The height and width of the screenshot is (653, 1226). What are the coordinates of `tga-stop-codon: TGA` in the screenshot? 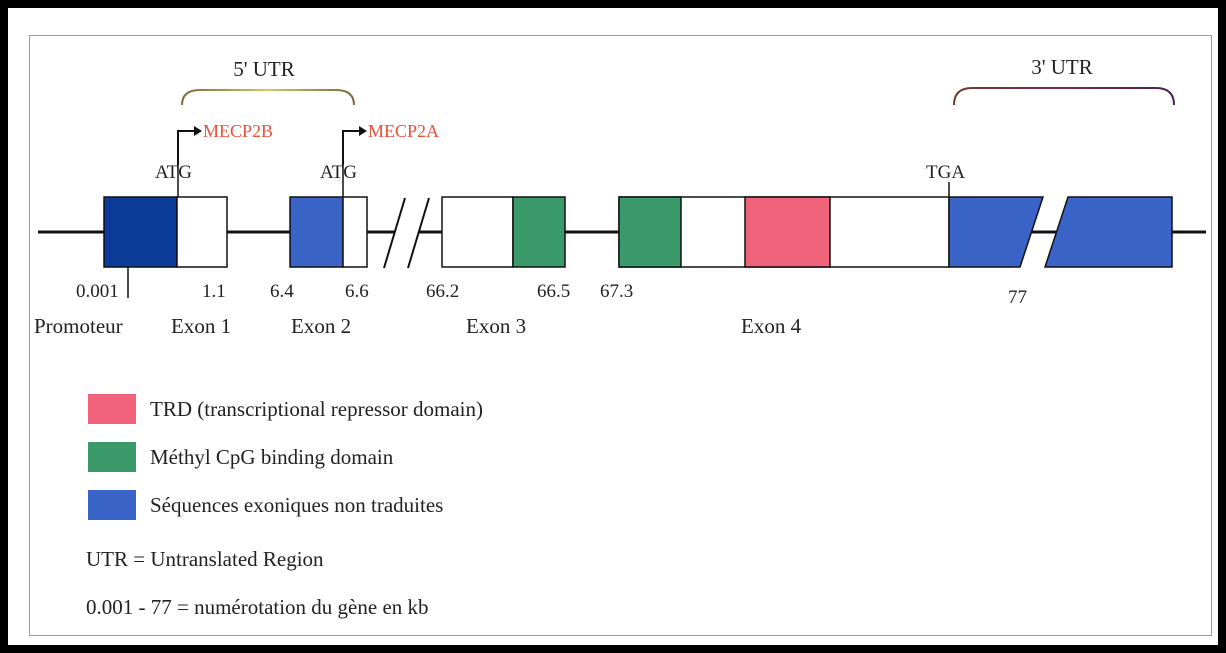 It's located at (945, 172).